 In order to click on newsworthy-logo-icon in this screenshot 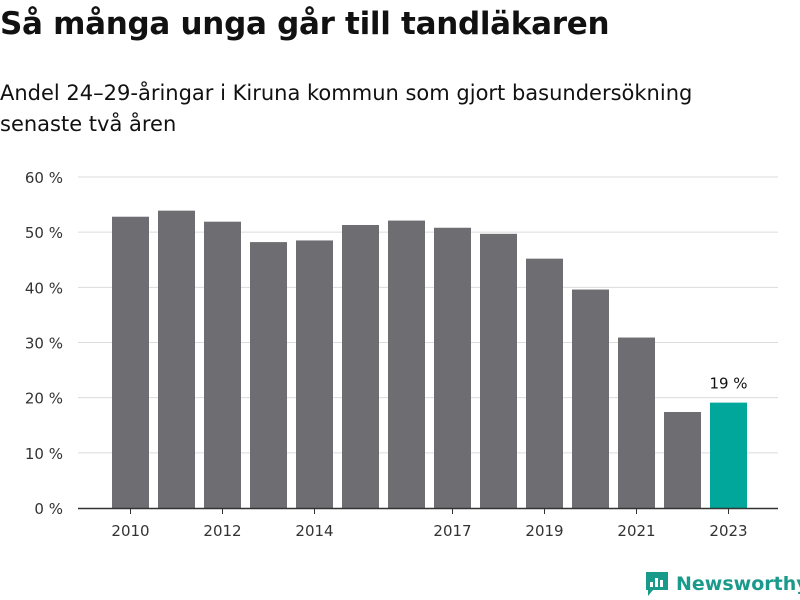, I will do `click(657, 584)`.